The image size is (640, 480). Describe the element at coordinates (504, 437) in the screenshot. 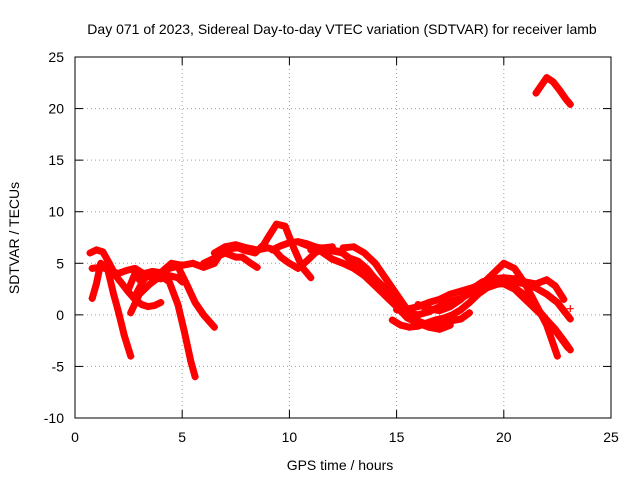

I see `x-tick-label: 20` at that location.